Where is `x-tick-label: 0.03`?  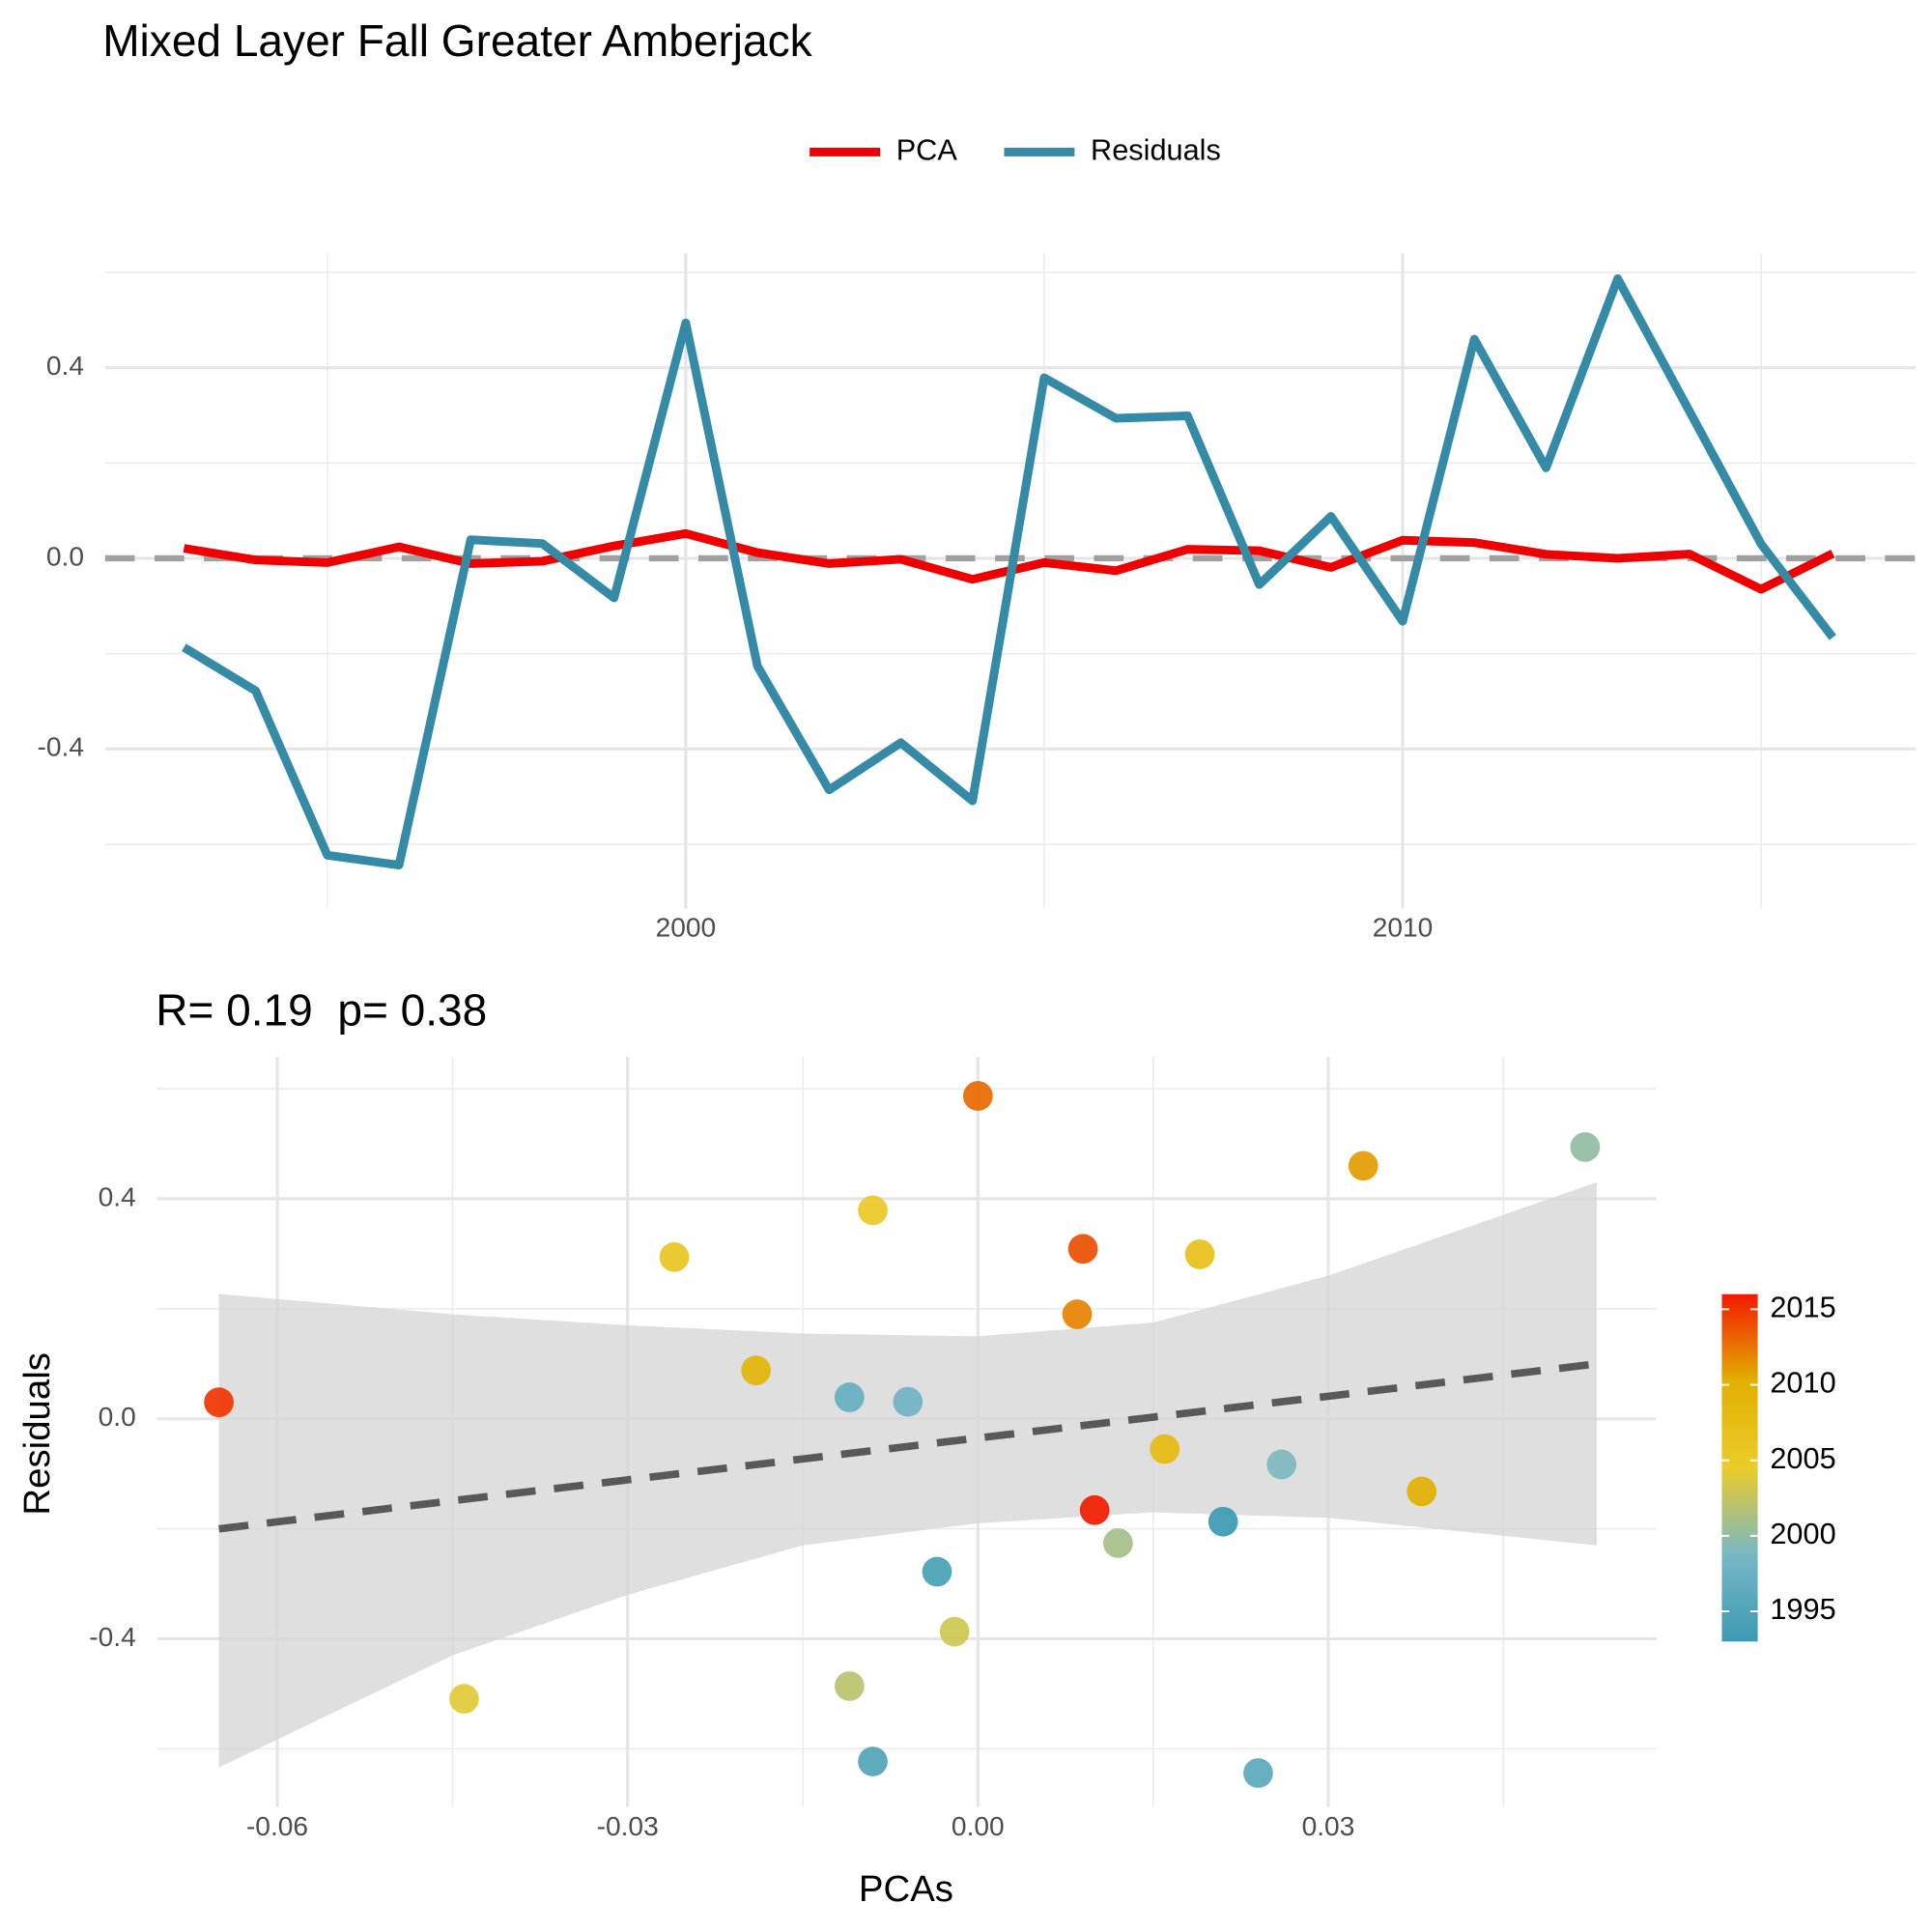
x-tick-label: 0.03 is located at coordinates (1328, 1826).